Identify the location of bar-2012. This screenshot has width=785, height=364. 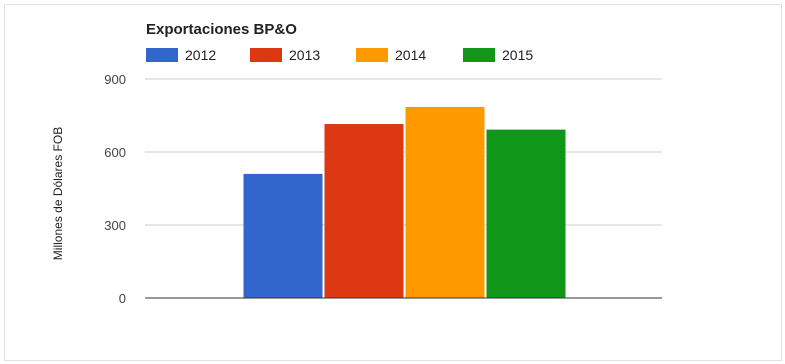
(283, 235).